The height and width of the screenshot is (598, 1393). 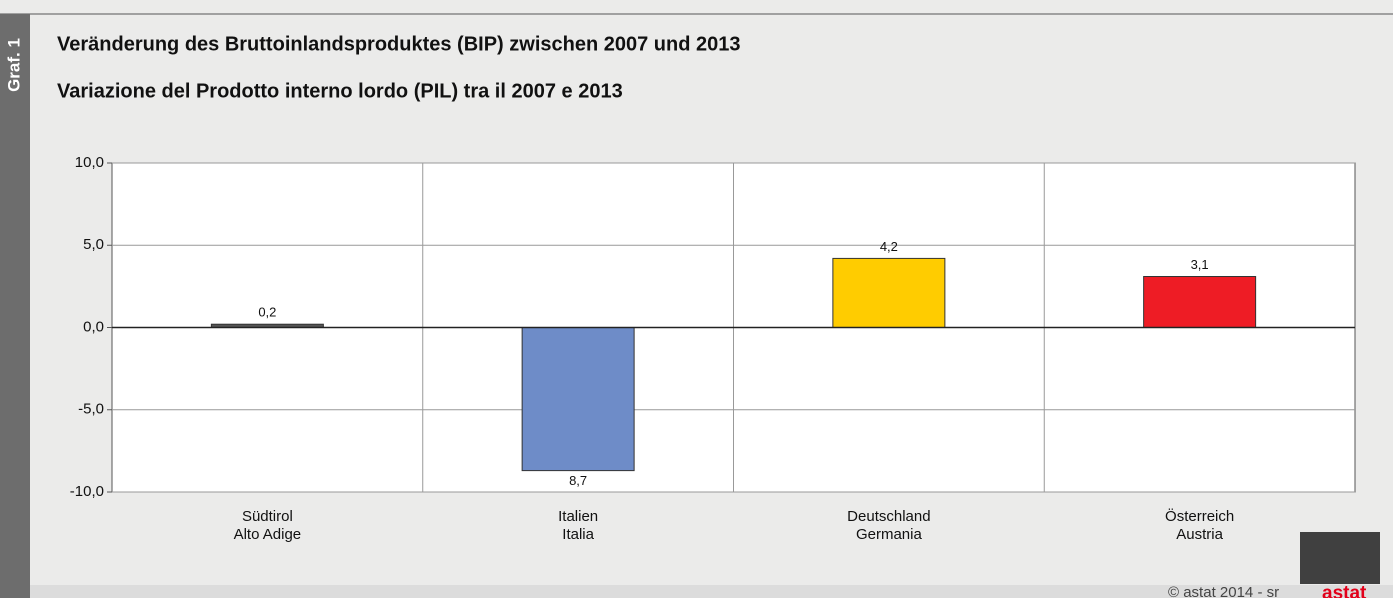 I want to click on x-tick-label: Germania, so click(x=889, y=534).